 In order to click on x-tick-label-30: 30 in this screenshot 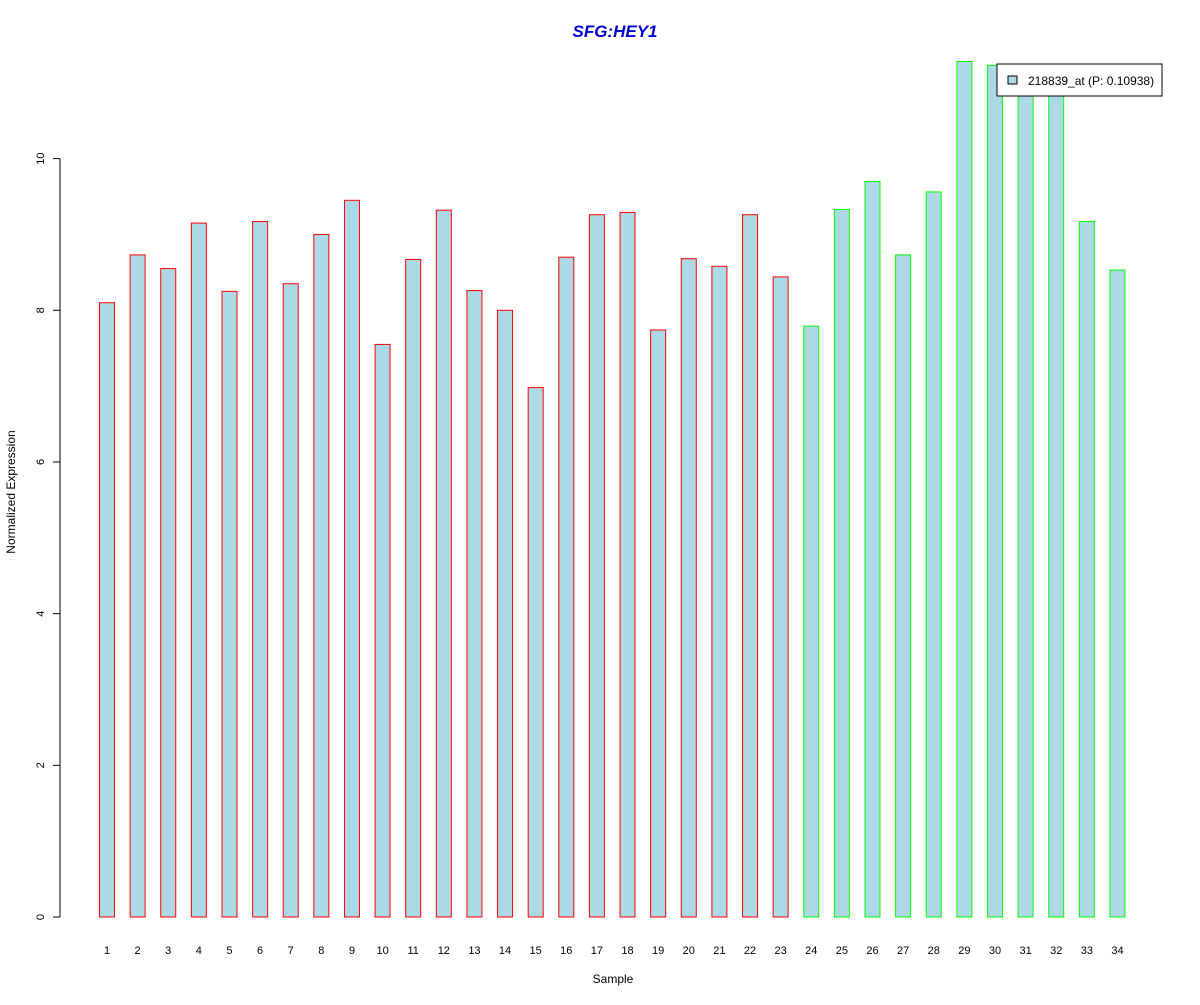, I will do `click(995, 951)`.